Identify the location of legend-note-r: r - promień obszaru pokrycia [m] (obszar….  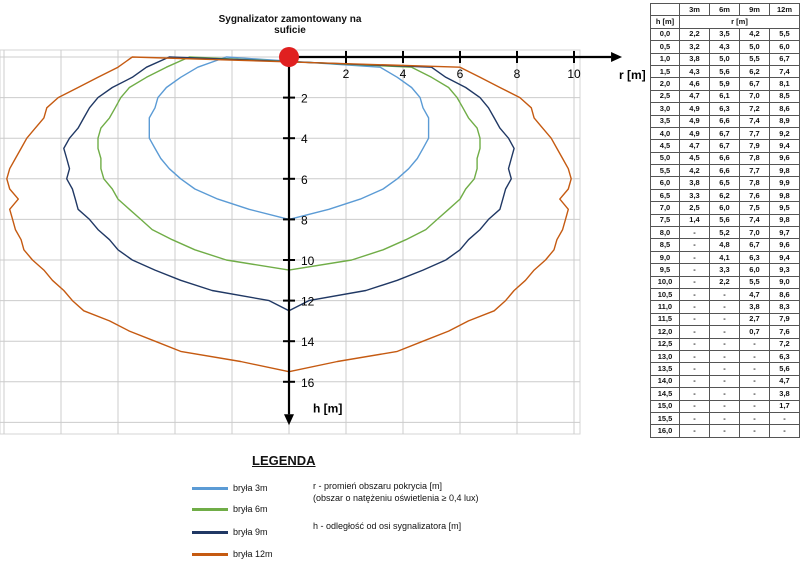
(396, 492).